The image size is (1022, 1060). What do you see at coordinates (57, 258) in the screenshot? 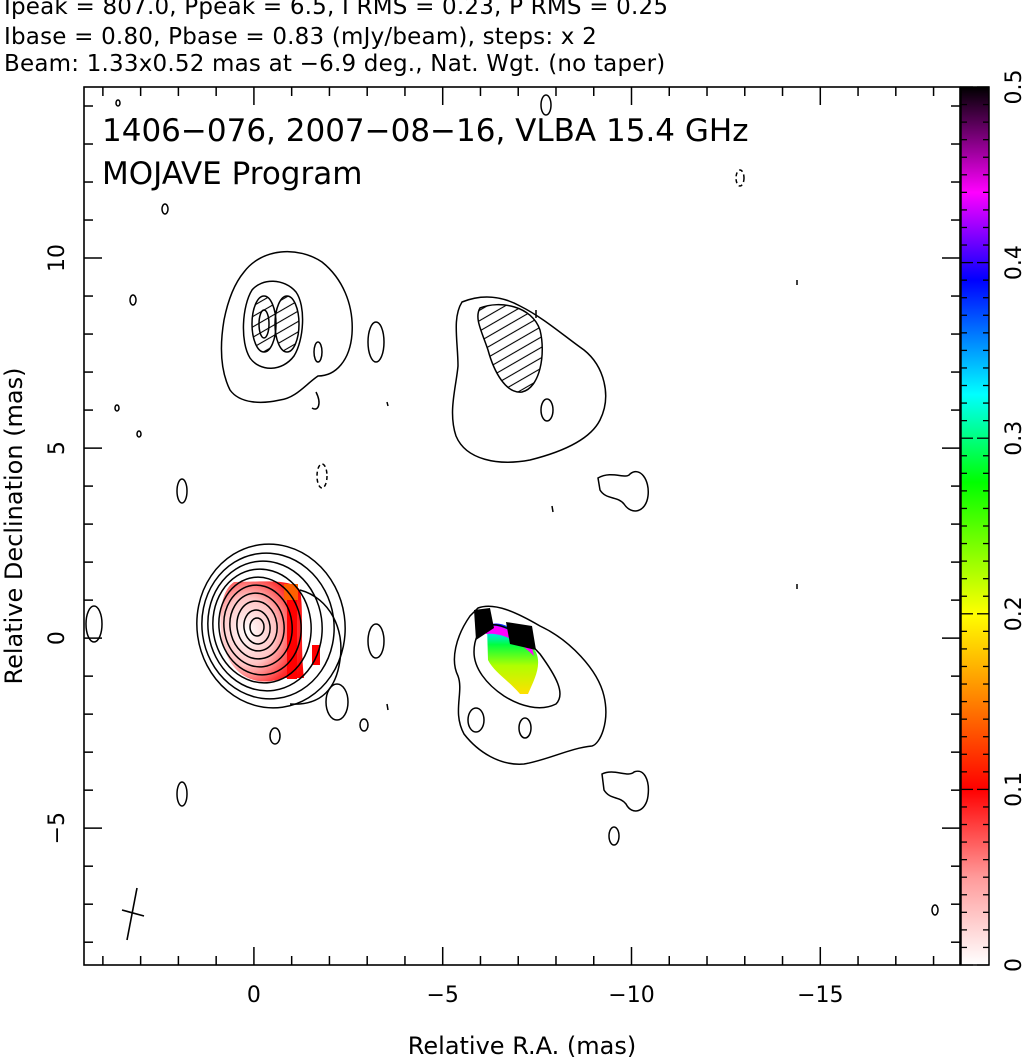
I see `y-tick-label: 10` at bounding box center [57, 258].